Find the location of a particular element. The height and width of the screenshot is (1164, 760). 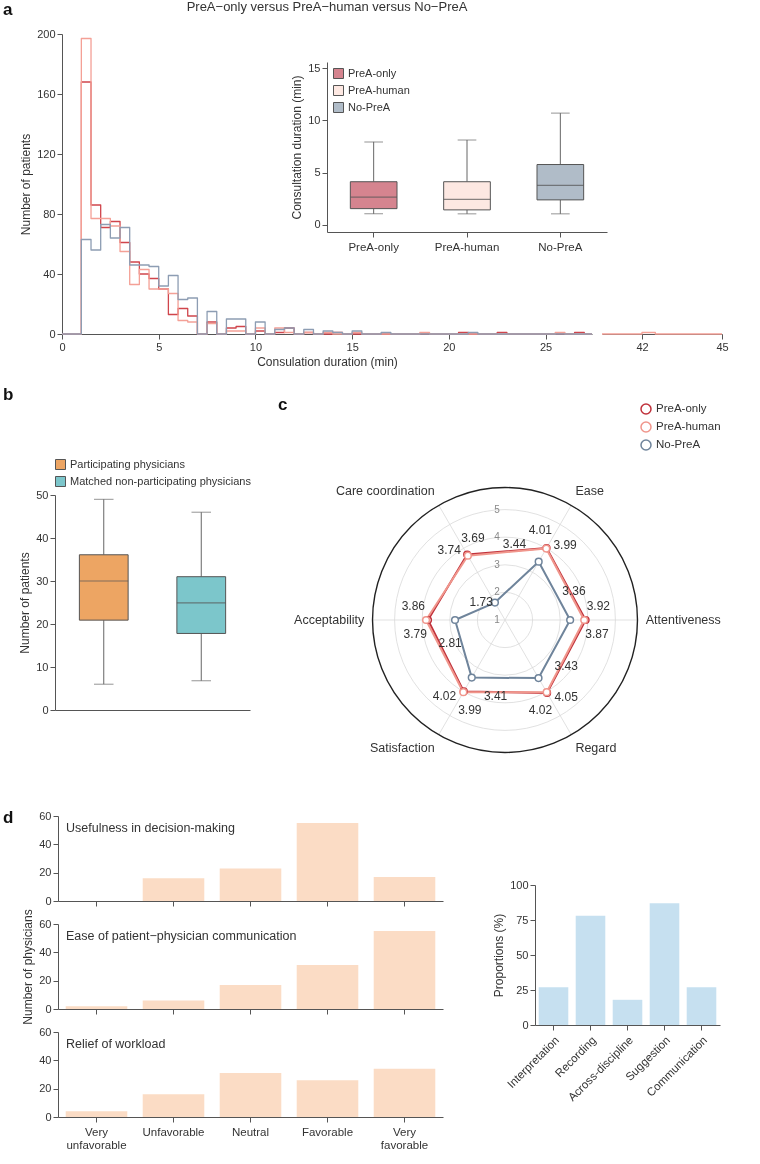

y-tick-label: 80 is located at coordinates (49, 213).